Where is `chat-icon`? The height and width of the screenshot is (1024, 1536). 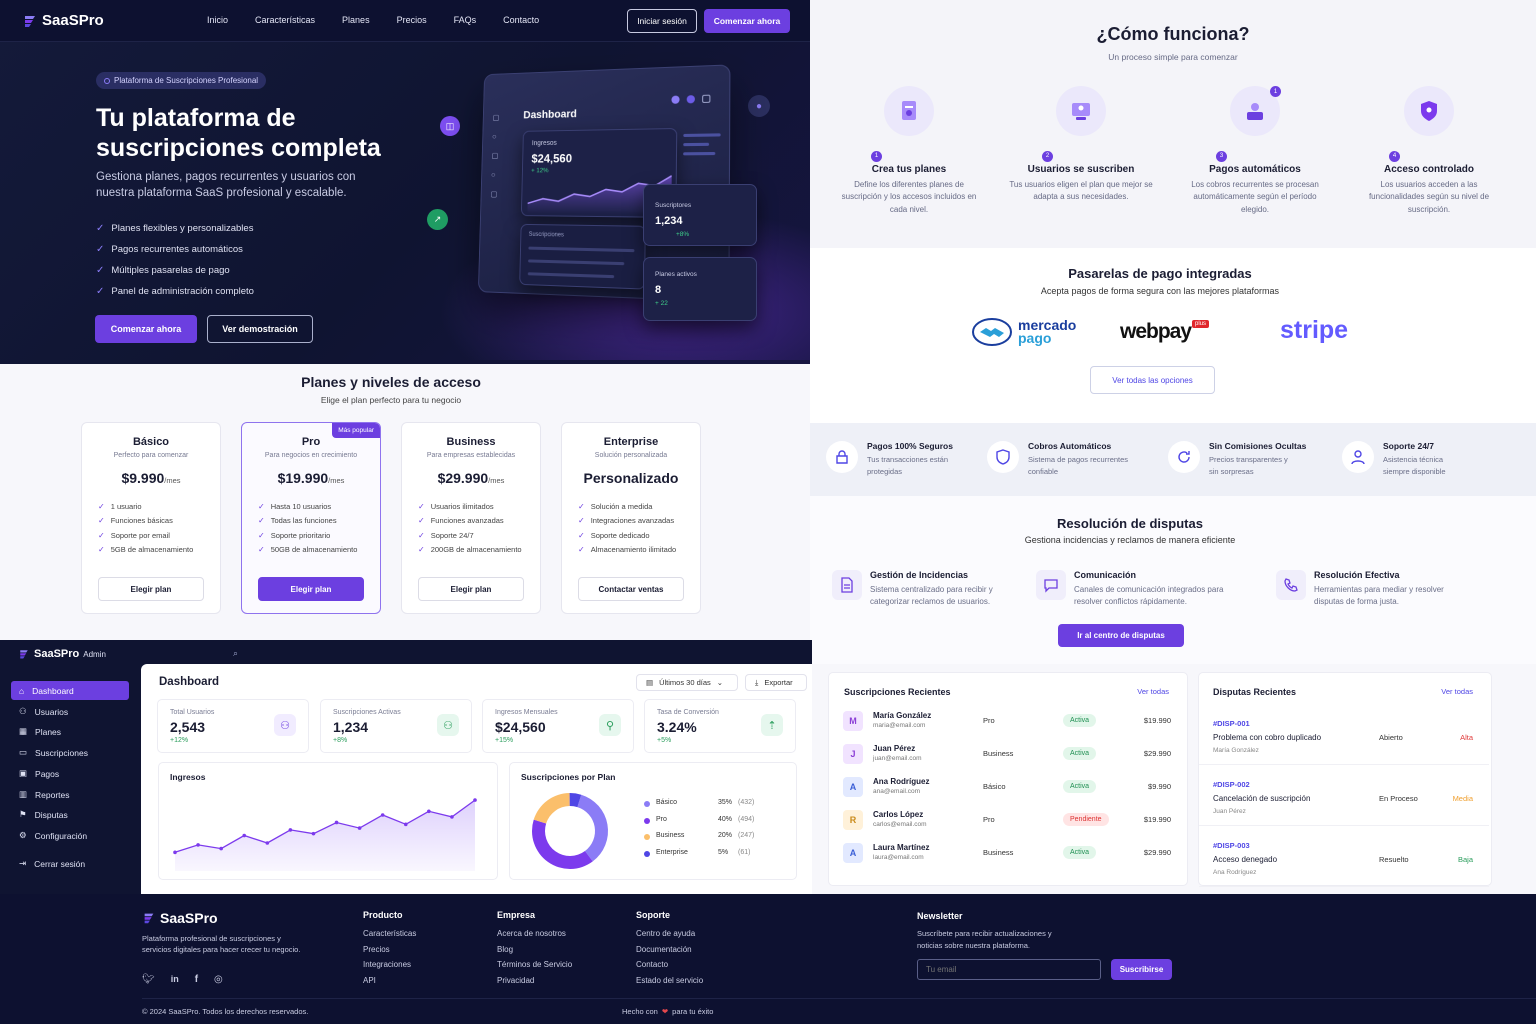 chat-icon is located at coordinates (1051, 585).